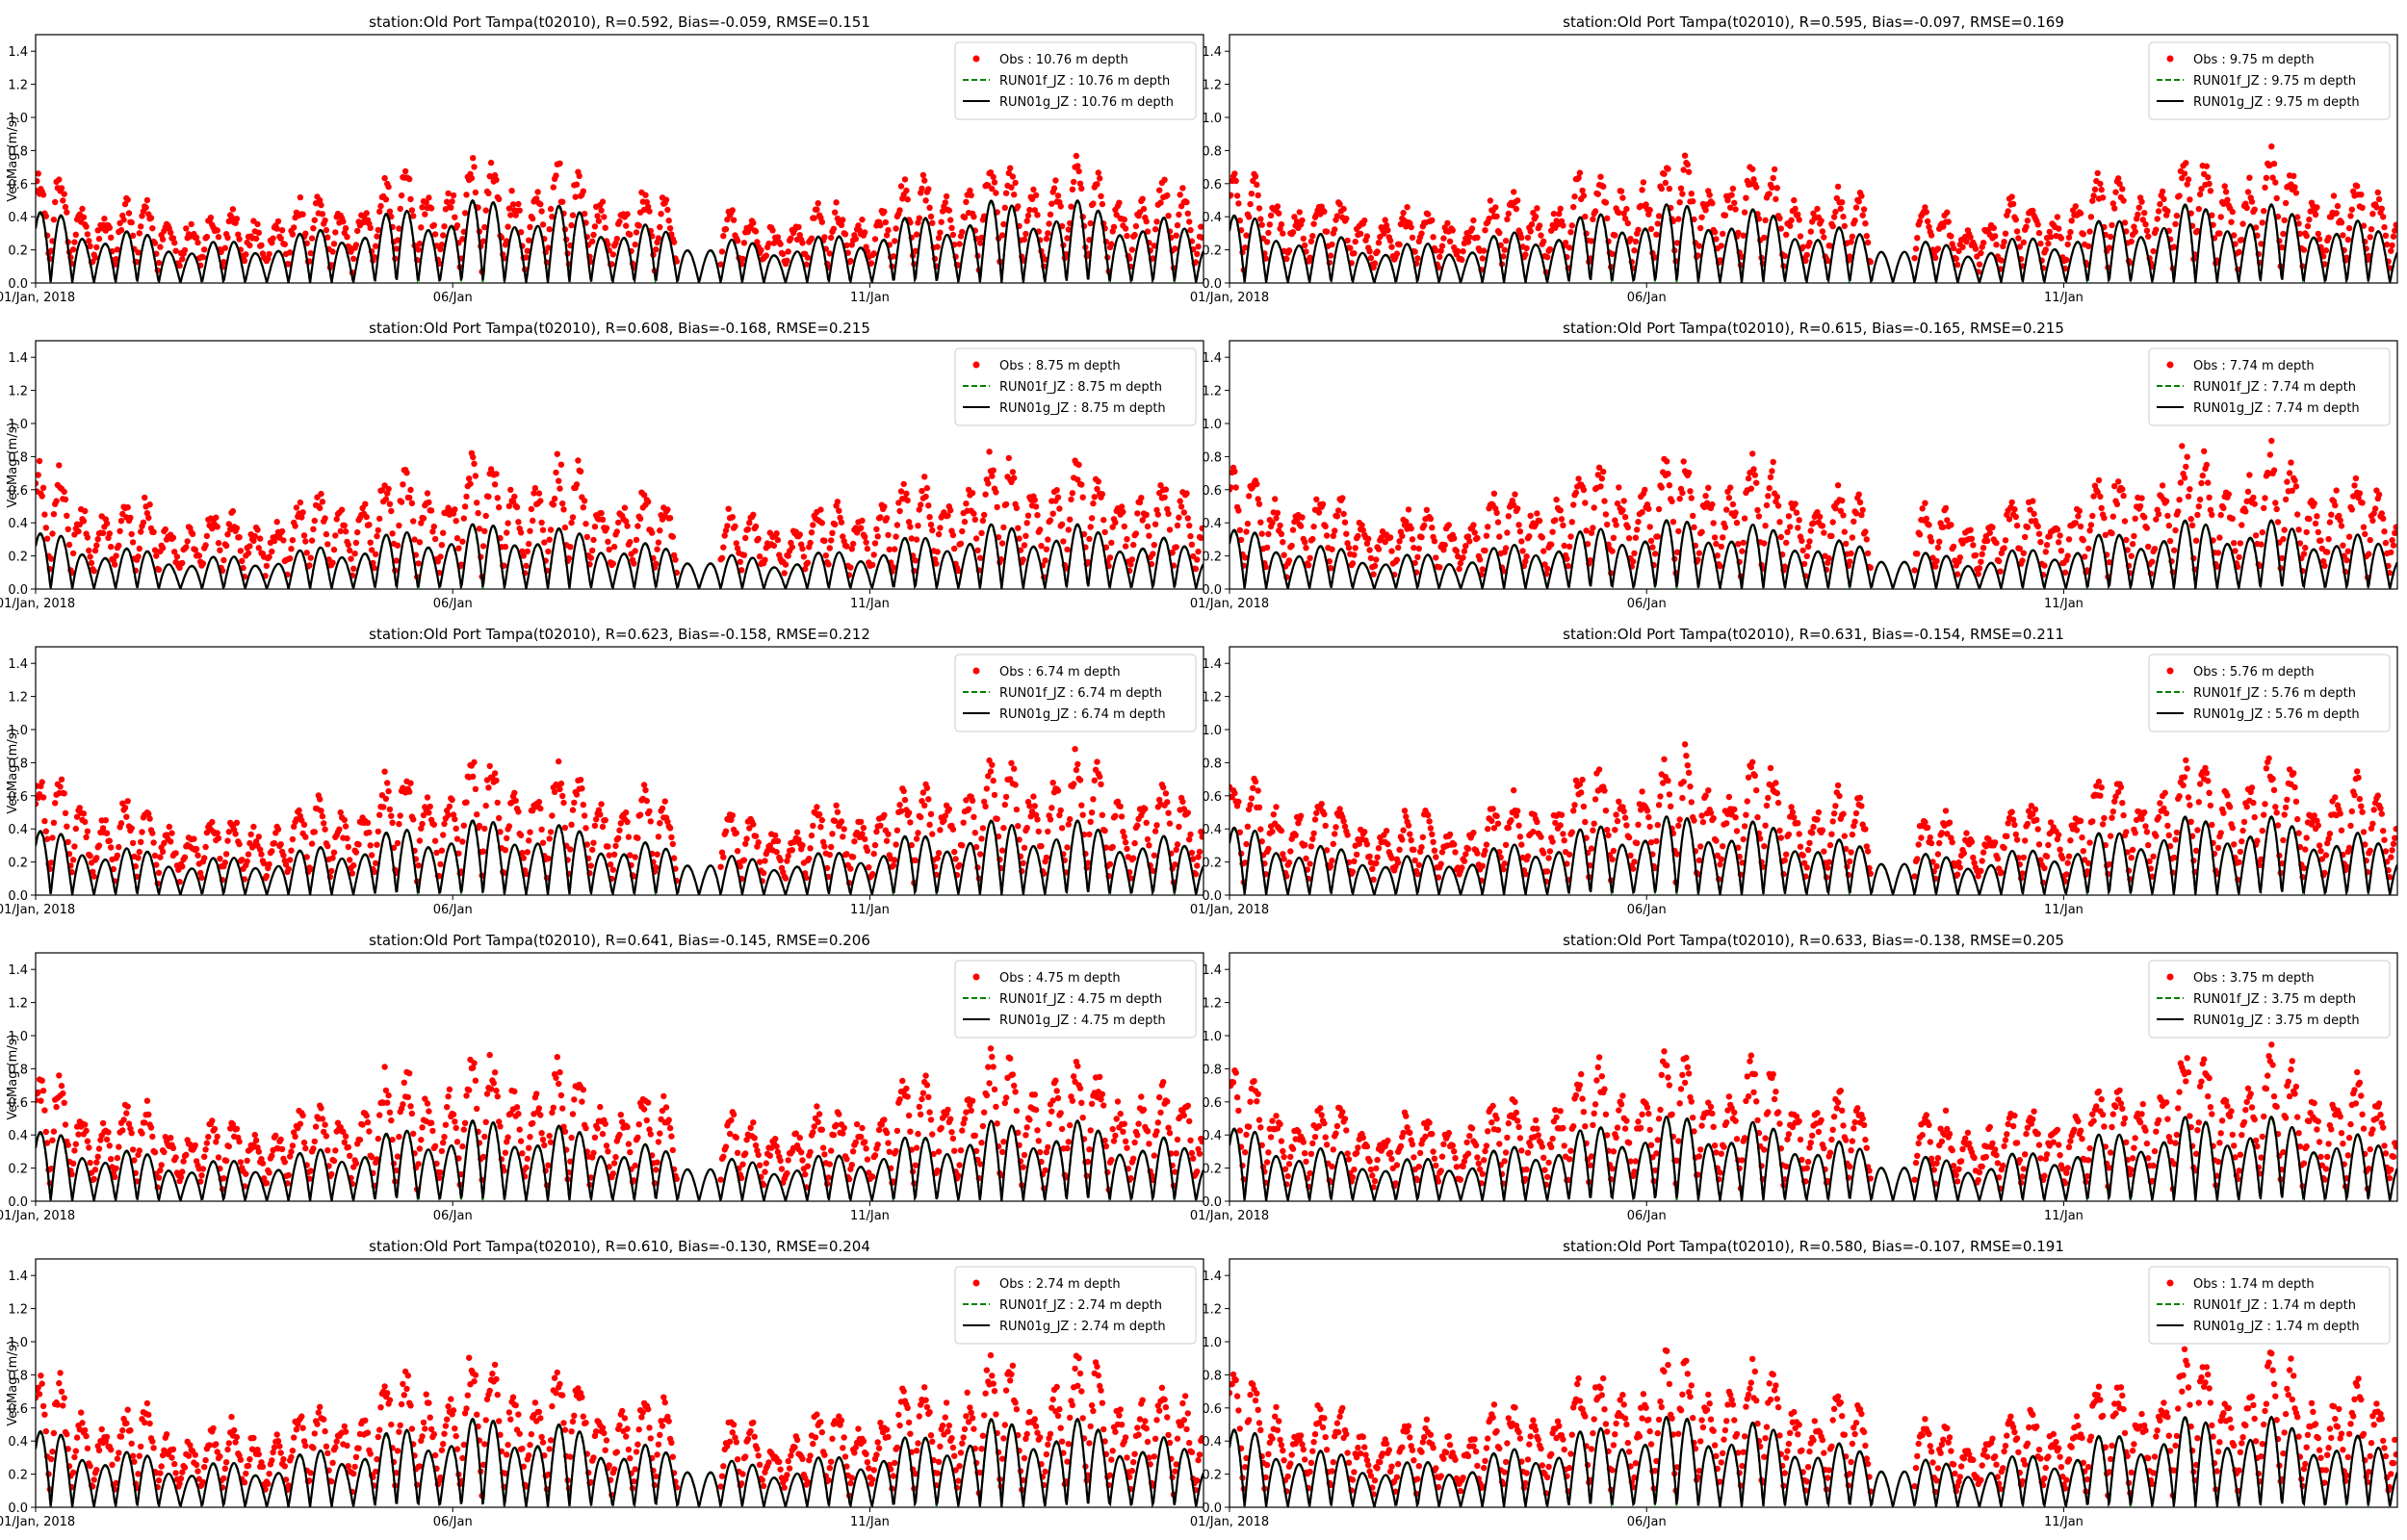 Image resolution: width=2407 pixels, height=1540 pixels. What do you see at coordinates (1086, 102) in the screenshot?
I see `legend-entry-run01g: RUN01g_JZ : 10.76 m depth` at bounding box center [1086, 102].